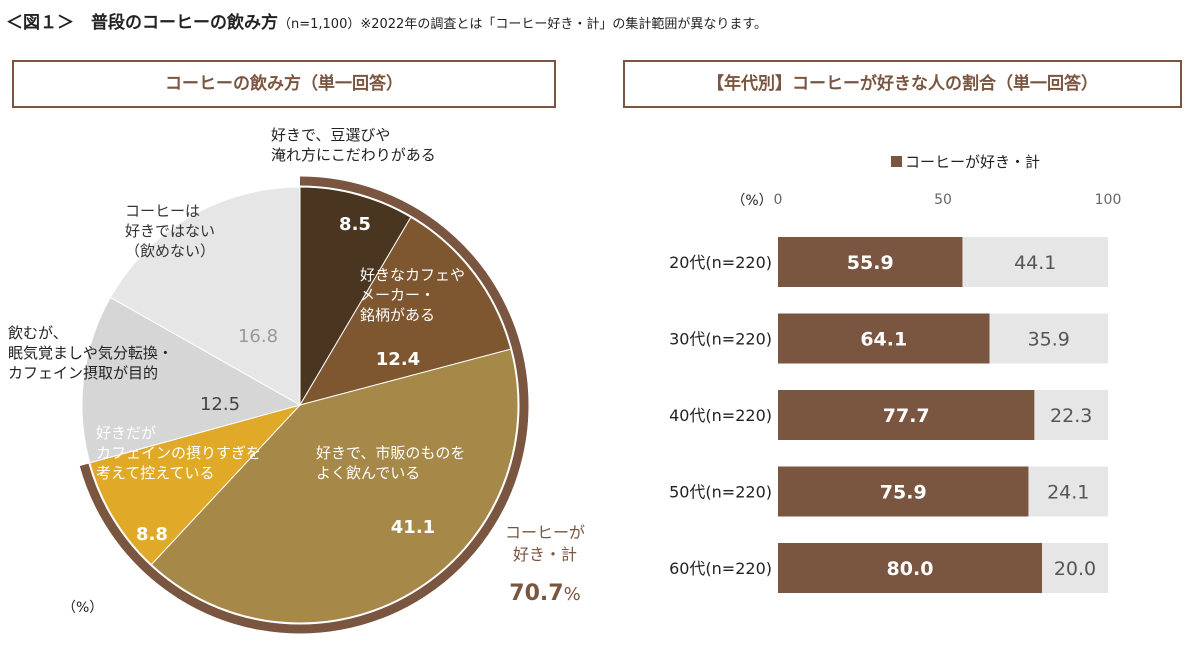  I want to click on bar-value-label: 77.7, so click(906, 416).